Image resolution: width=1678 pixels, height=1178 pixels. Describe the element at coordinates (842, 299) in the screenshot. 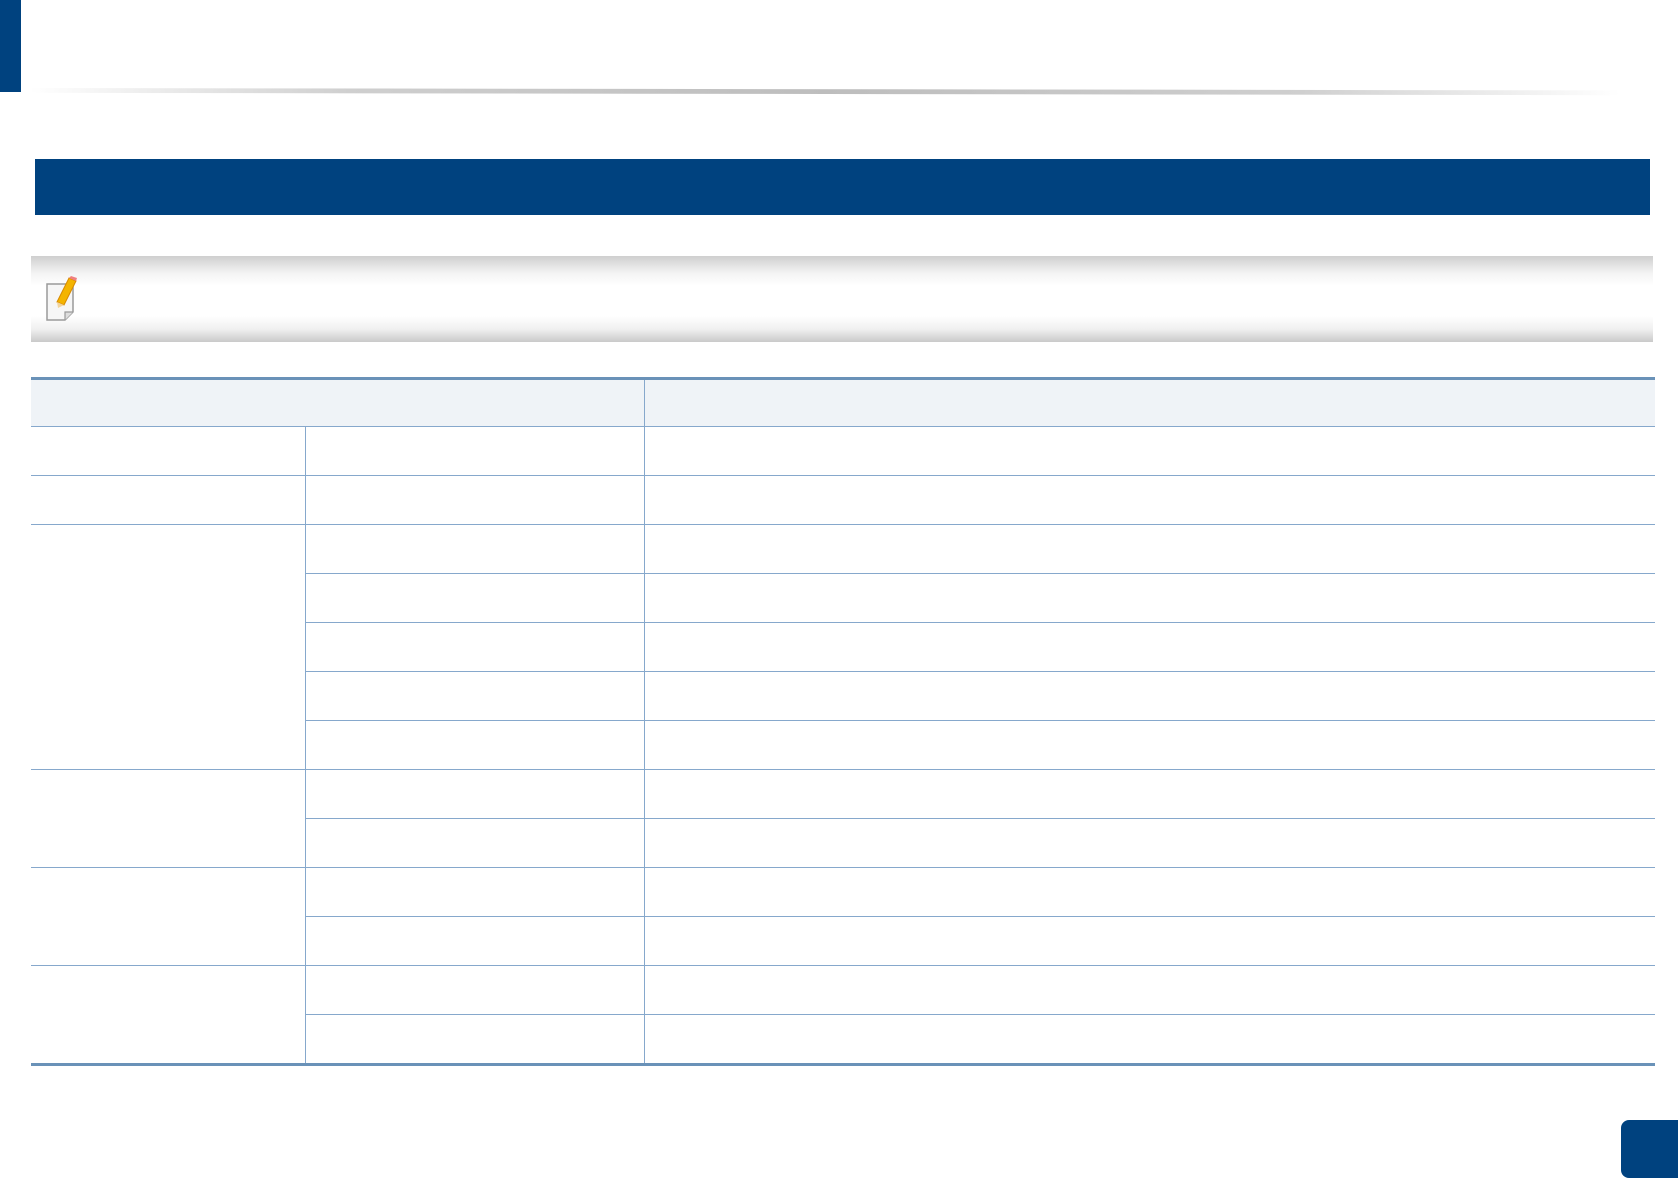

I see `note-box` at that location.